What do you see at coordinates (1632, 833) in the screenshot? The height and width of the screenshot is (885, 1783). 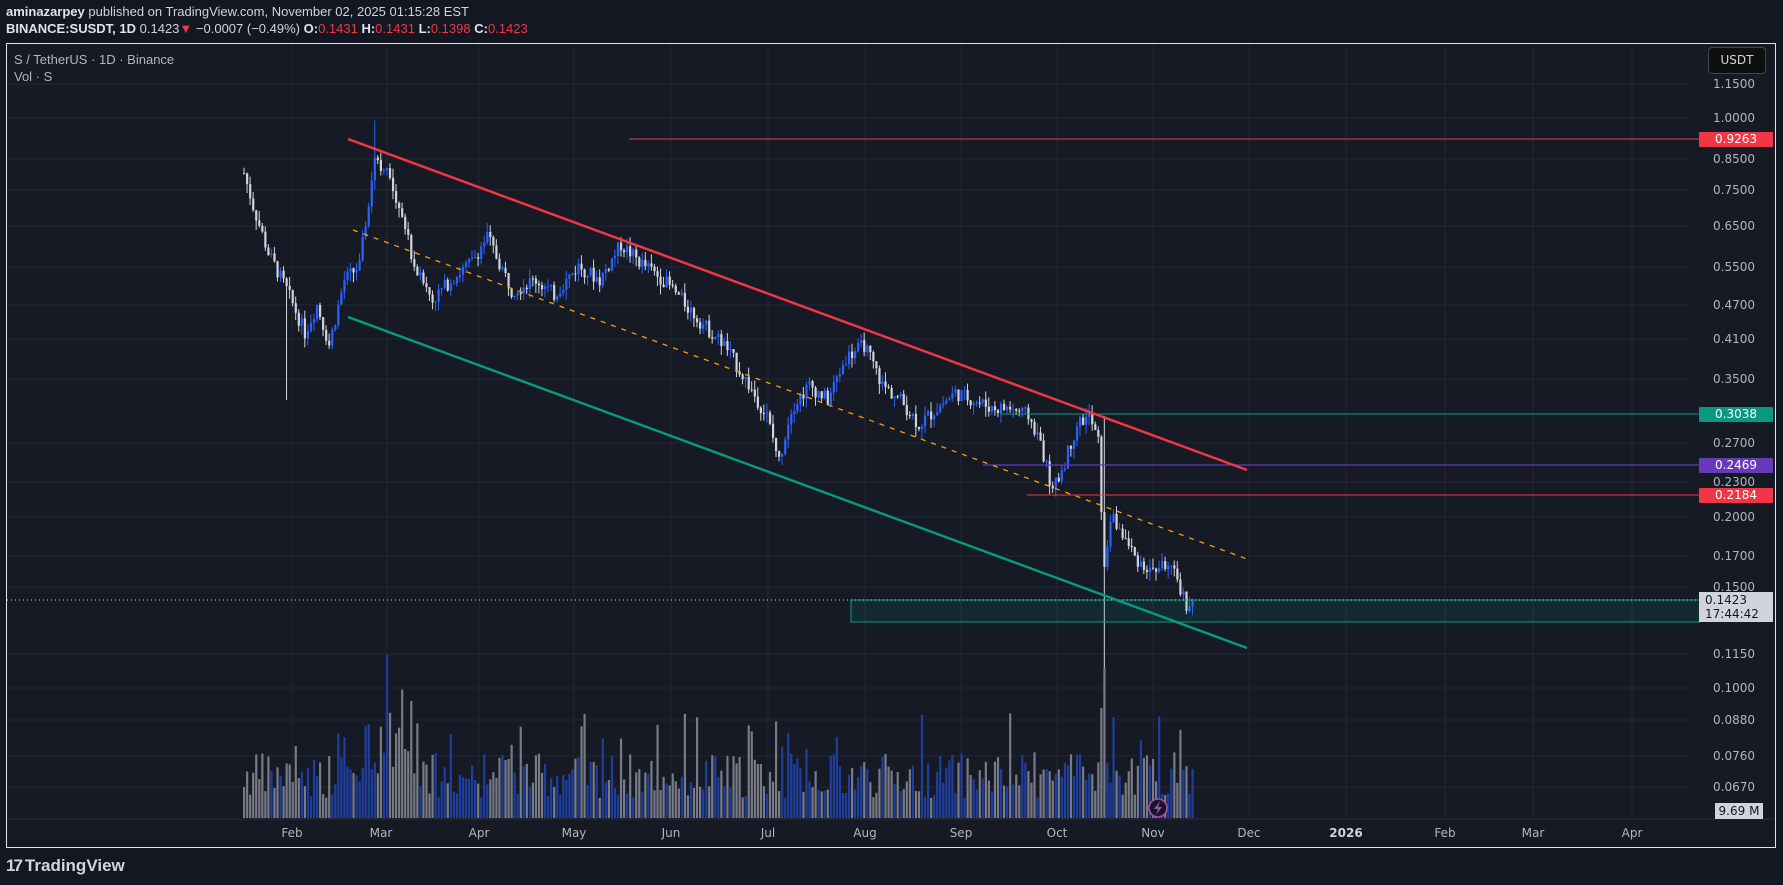 I see `time-axis-label: Apr` at bounding box center [1632, 833].